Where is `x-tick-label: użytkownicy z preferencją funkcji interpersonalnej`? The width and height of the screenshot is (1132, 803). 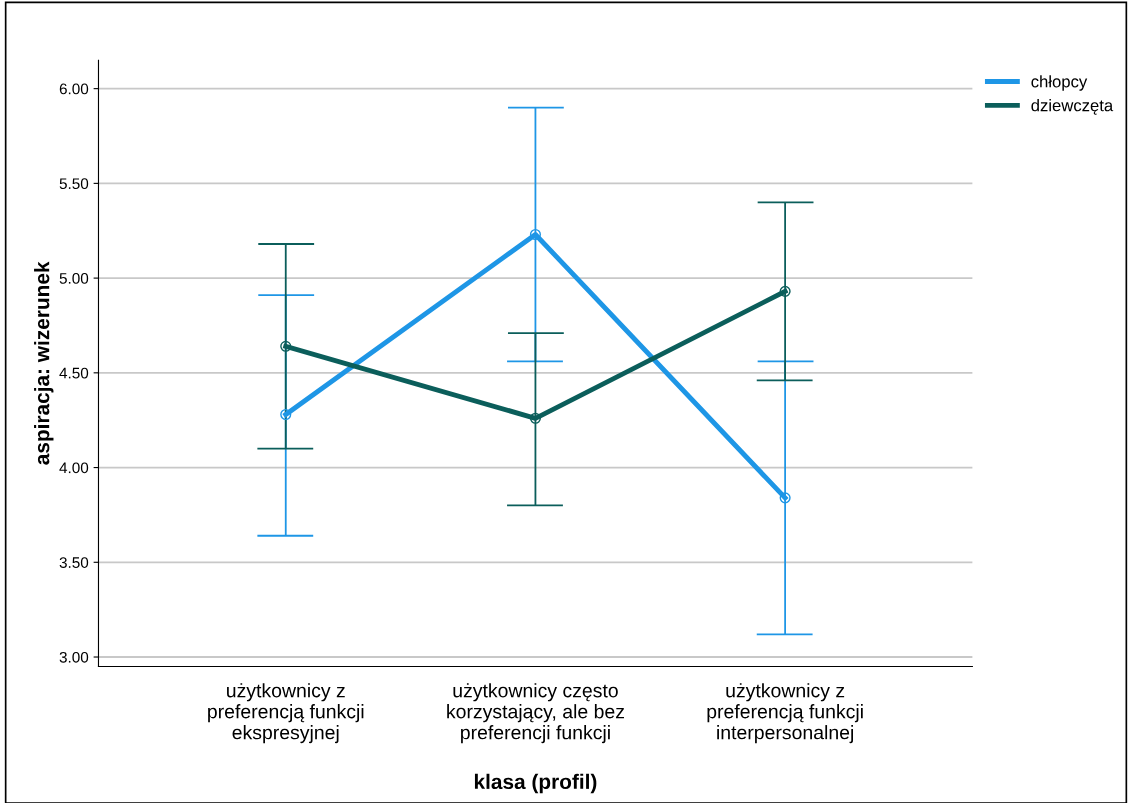
x-tick-label: użytkownicy z preferencją funkcji interpersonalnej is located at coordinates (785, 713).